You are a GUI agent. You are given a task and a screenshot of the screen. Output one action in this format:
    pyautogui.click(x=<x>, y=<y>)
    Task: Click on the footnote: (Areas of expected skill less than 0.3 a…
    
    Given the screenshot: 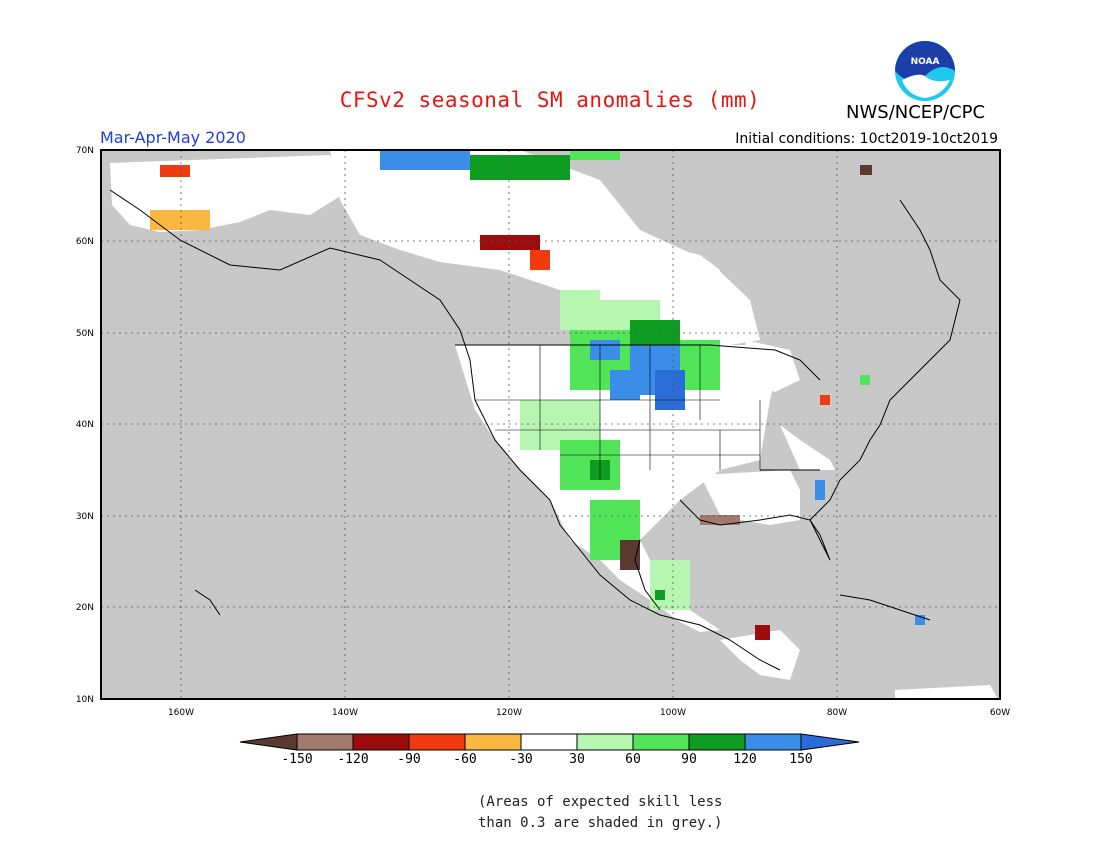 What is the action you would take?
    pyautogui.click(x=600, y=813)
    